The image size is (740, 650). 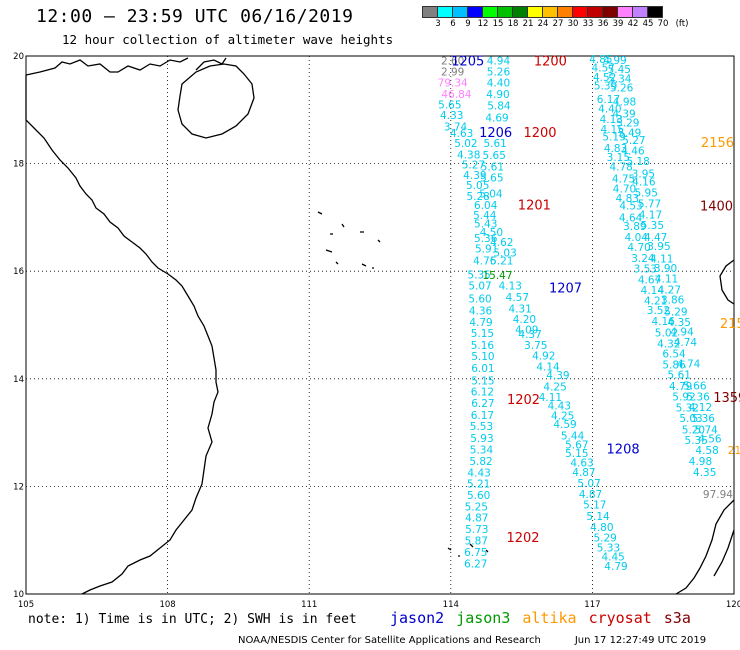 What do you see at coordinates (576, 445) in the screenshot?
I see `swh-value: 5.67` at bounding box center [576, 445].